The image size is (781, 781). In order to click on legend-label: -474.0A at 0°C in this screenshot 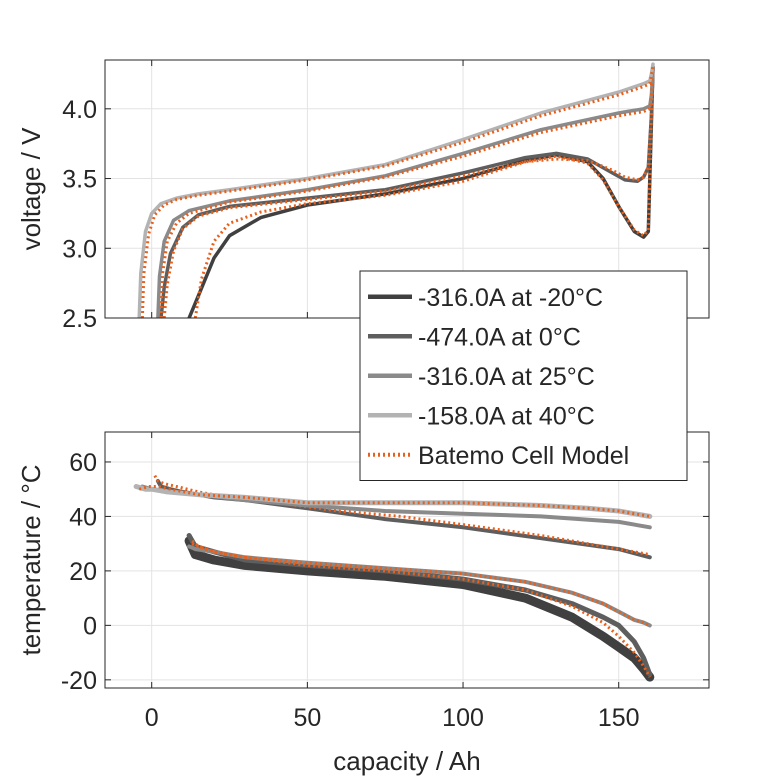, I will do `click(499, 337)`.